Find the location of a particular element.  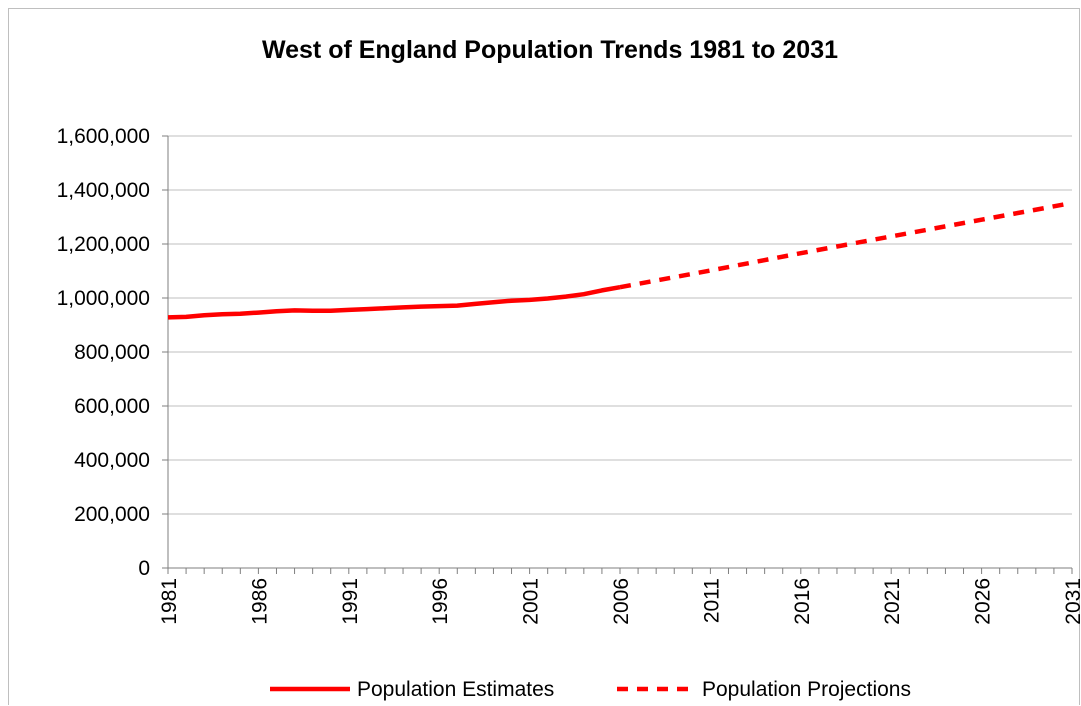

x-tick-label: 2031 is located at coordinates (1071, 601).